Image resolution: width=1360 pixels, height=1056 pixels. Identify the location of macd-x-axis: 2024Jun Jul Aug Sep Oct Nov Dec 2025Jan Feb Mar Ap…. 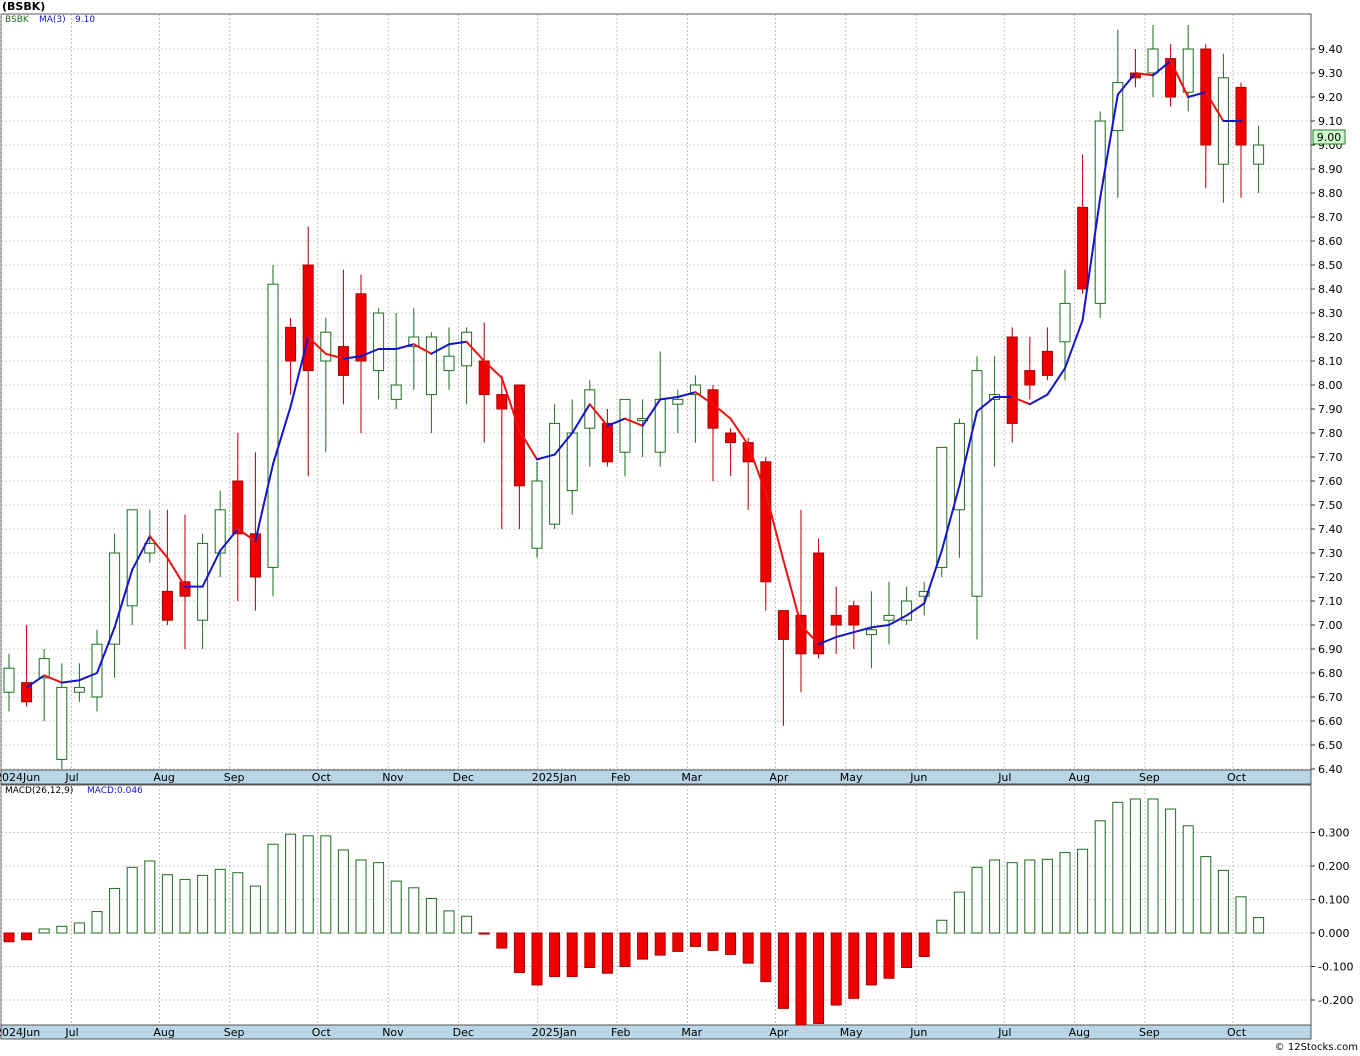
(623, 1032).